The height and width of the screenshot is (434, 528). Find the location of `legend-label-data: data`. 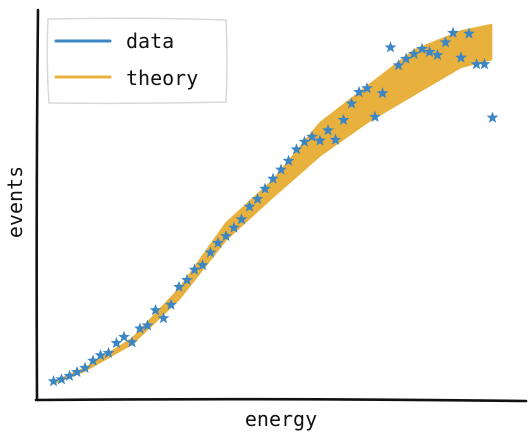

legend-label-data: data is located at coordinates (150, 41).